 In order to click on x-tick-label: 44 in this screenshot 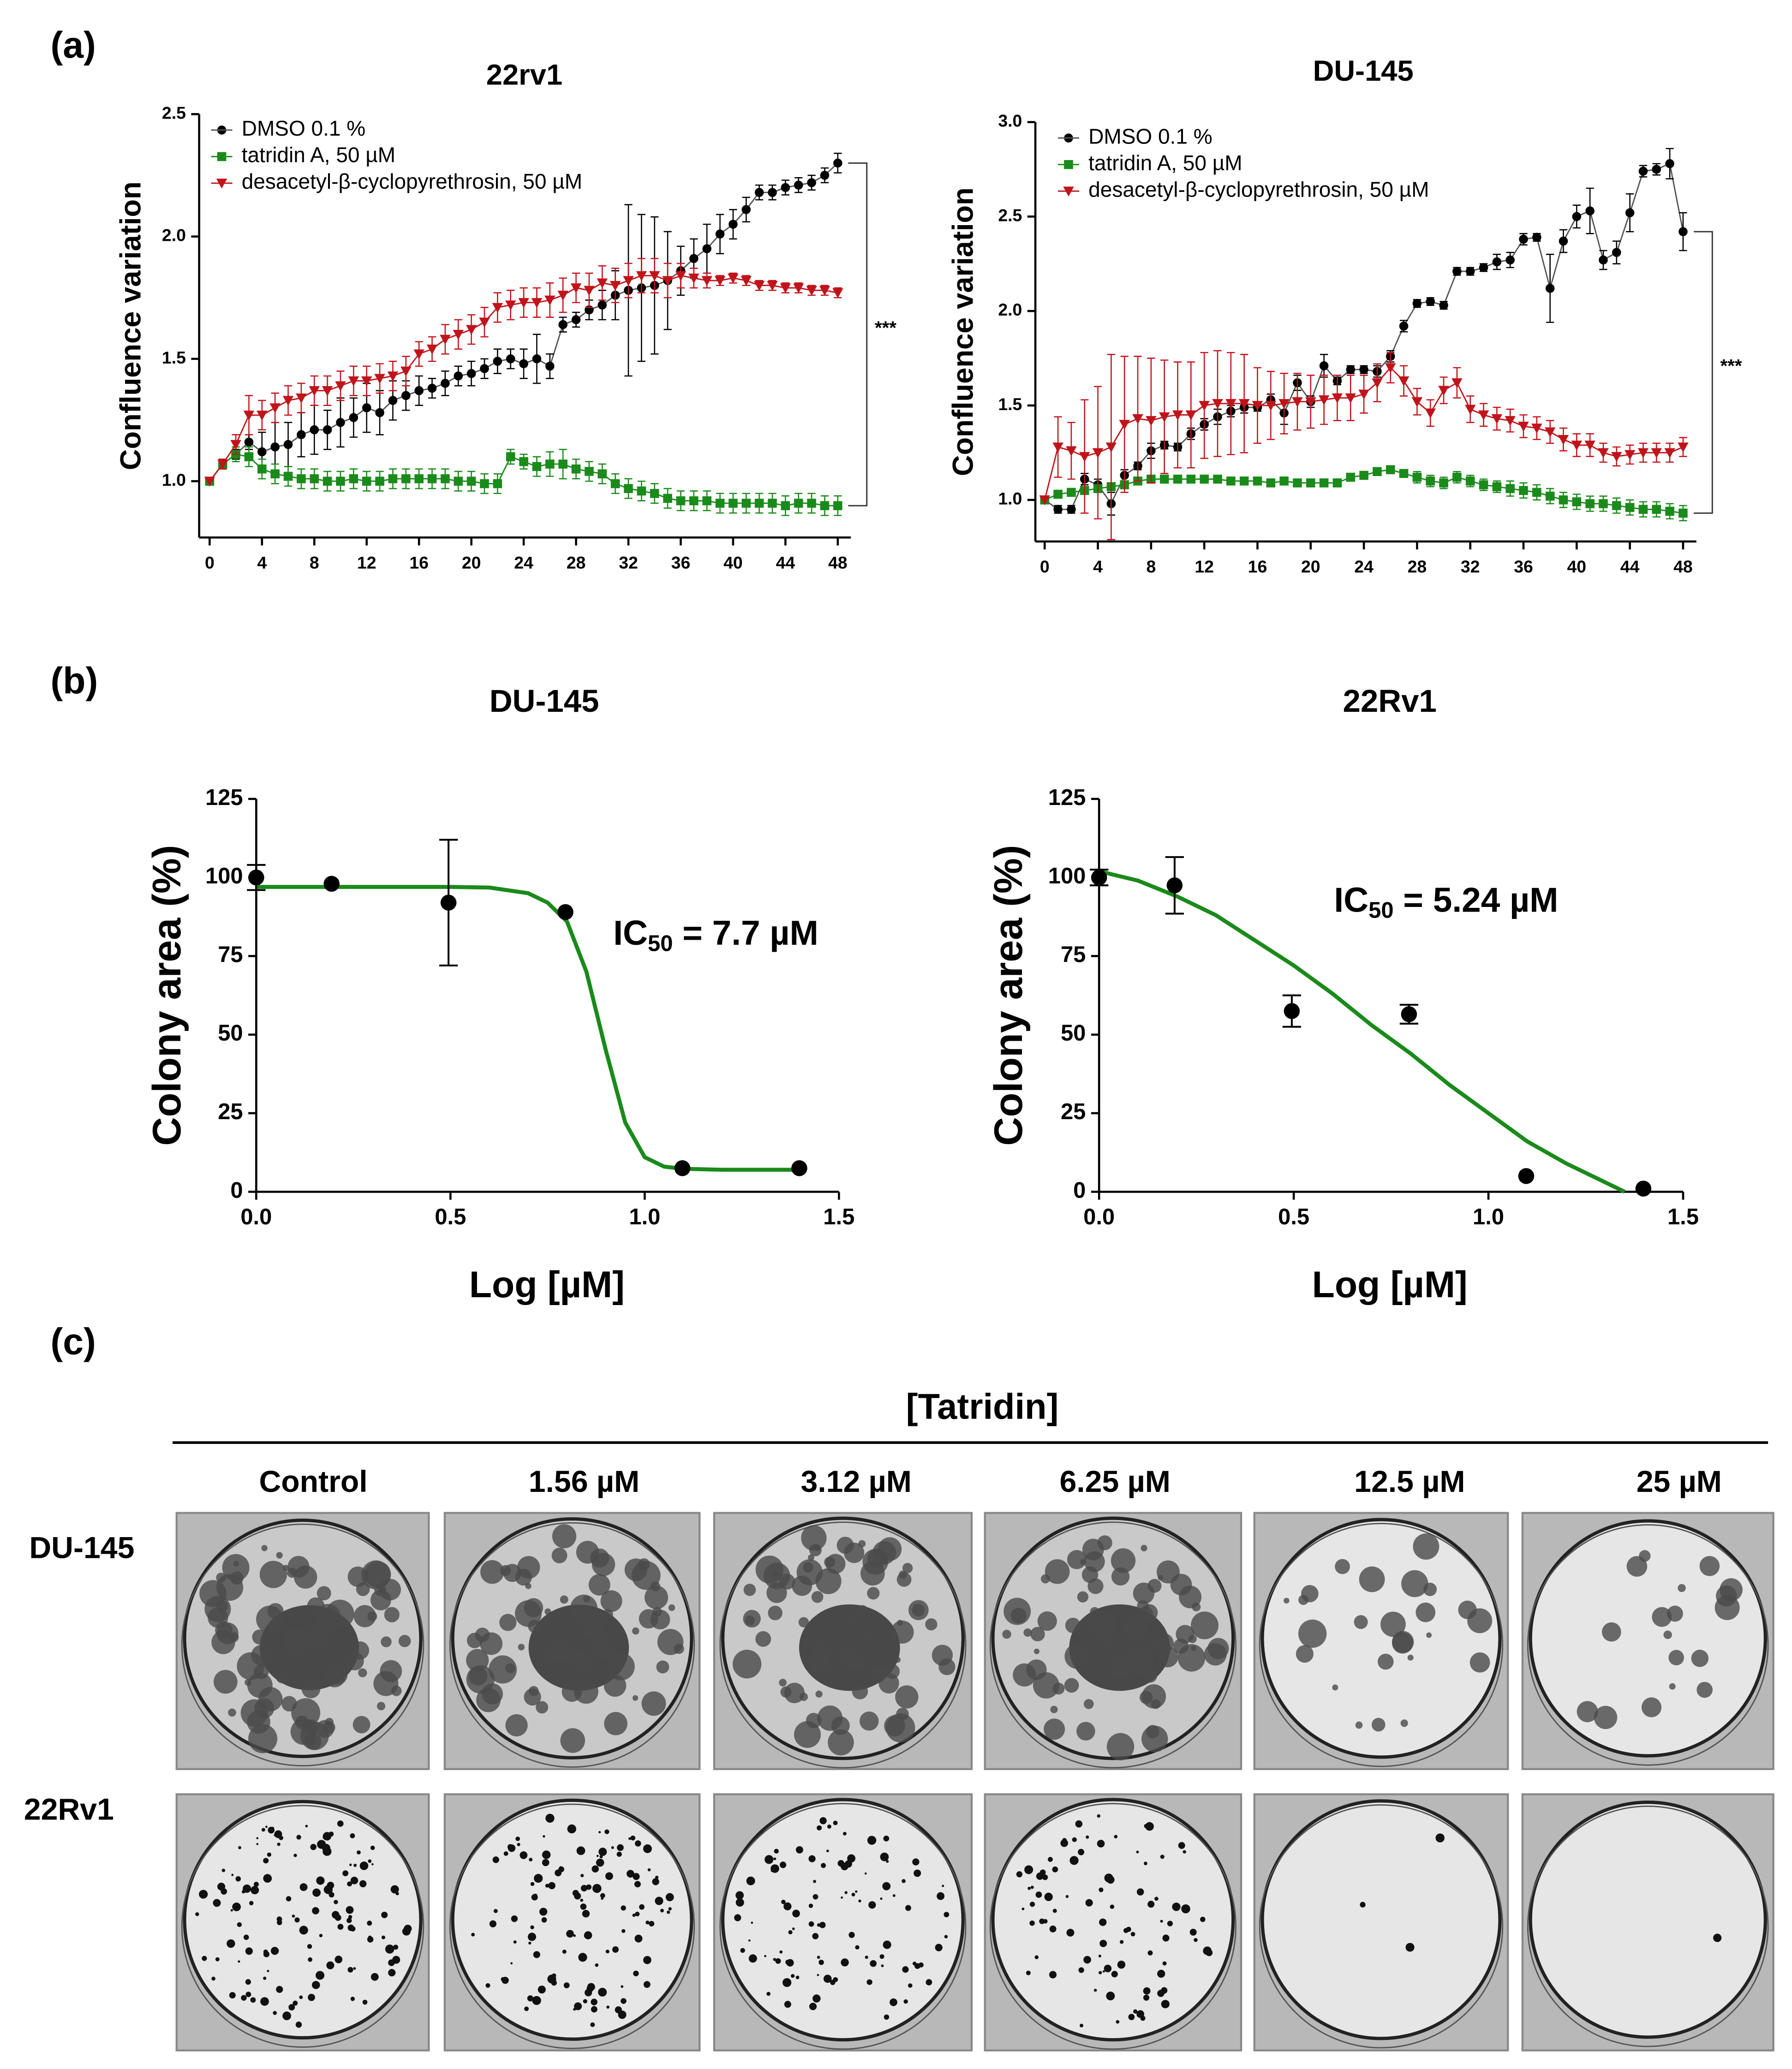, I will do `click(1630, 566)`.